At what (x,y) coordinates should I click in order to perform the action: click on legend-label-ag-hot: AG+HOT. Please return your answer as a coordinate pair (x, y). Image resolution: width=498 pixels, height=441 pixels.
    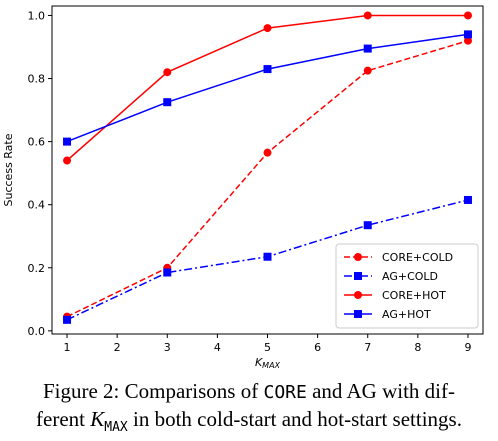
    Looking at the image, I should click on (406, 314).